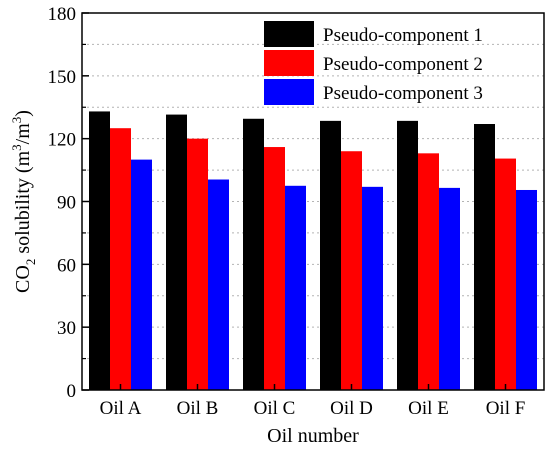 This screenshot has height=453, width=550. Describe the element at coordinates (428, 271) in the screenshot. I see `bar-2-oil-e` at that location.